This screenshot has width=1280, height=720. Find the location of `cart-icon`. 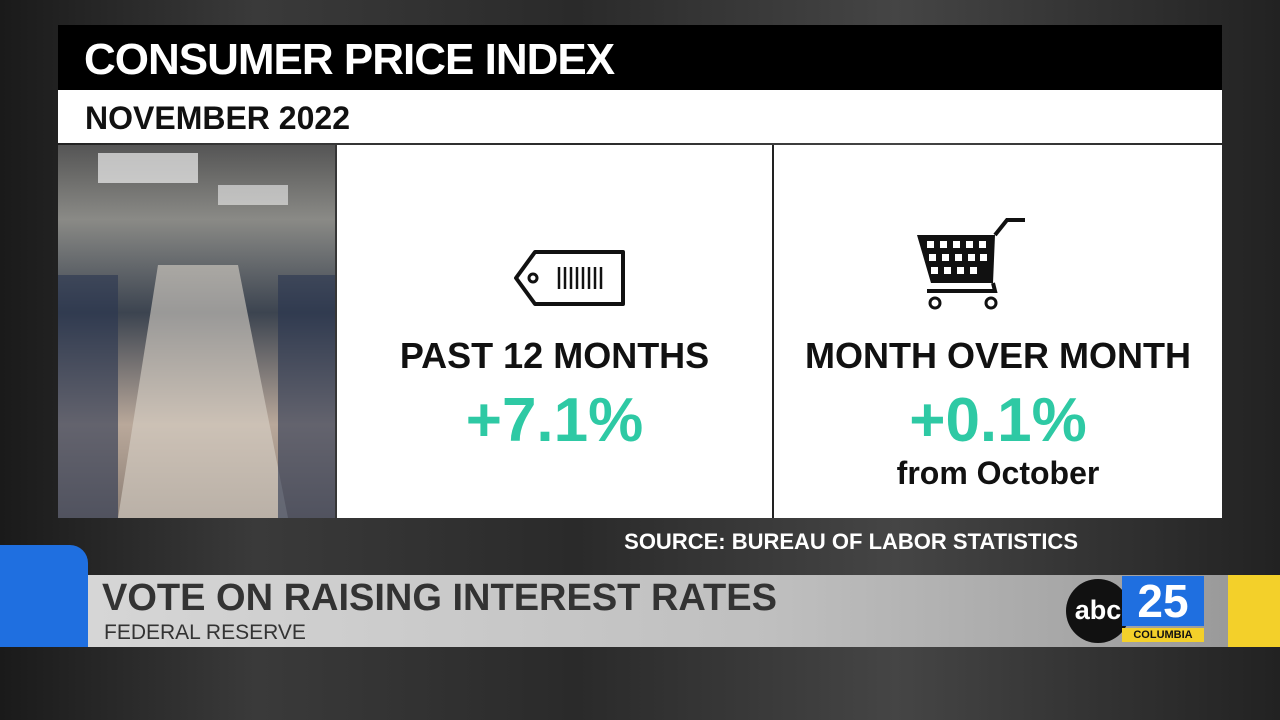

cart-icon is located at coordinates (971, 264).